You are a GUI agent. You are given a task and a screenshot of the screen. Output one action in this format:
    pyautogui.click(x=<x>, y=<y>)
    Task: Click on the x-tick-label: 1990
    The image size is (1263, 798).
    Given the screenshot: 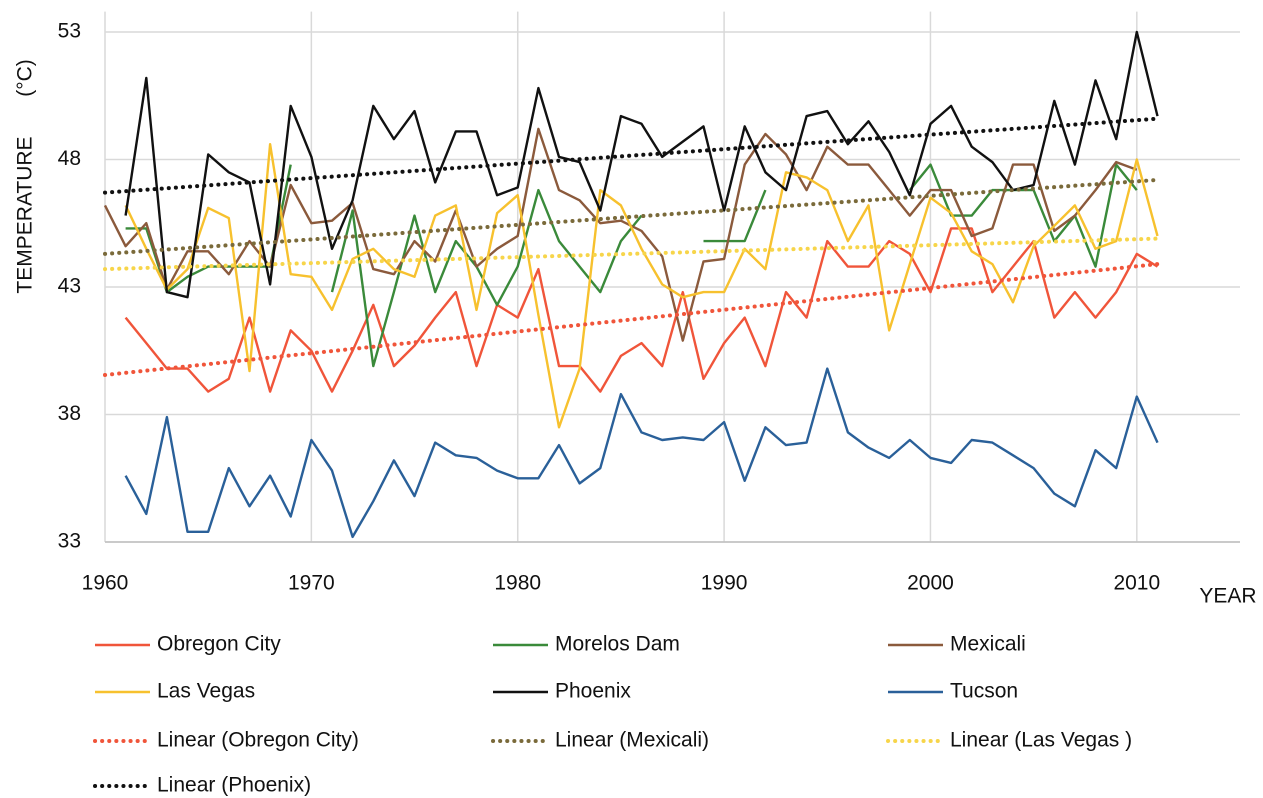 What is the action you would take?
    pyautogui.click(x=724, y=583)
    